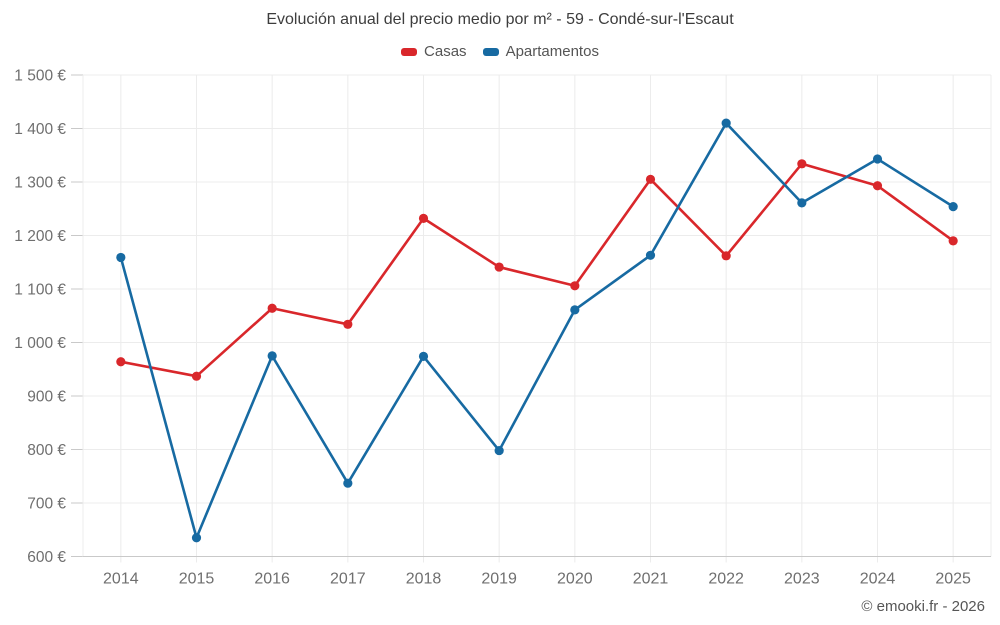  I want to click on data-point-apartamentos-2018, so click(423, 356).